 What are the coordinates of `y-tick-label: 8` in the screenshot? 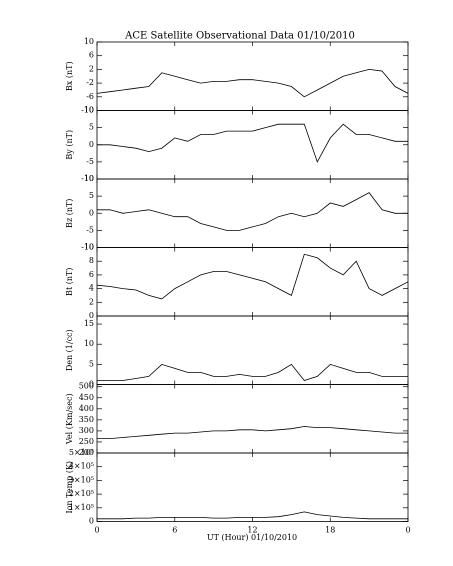 It's located at (91, 260).